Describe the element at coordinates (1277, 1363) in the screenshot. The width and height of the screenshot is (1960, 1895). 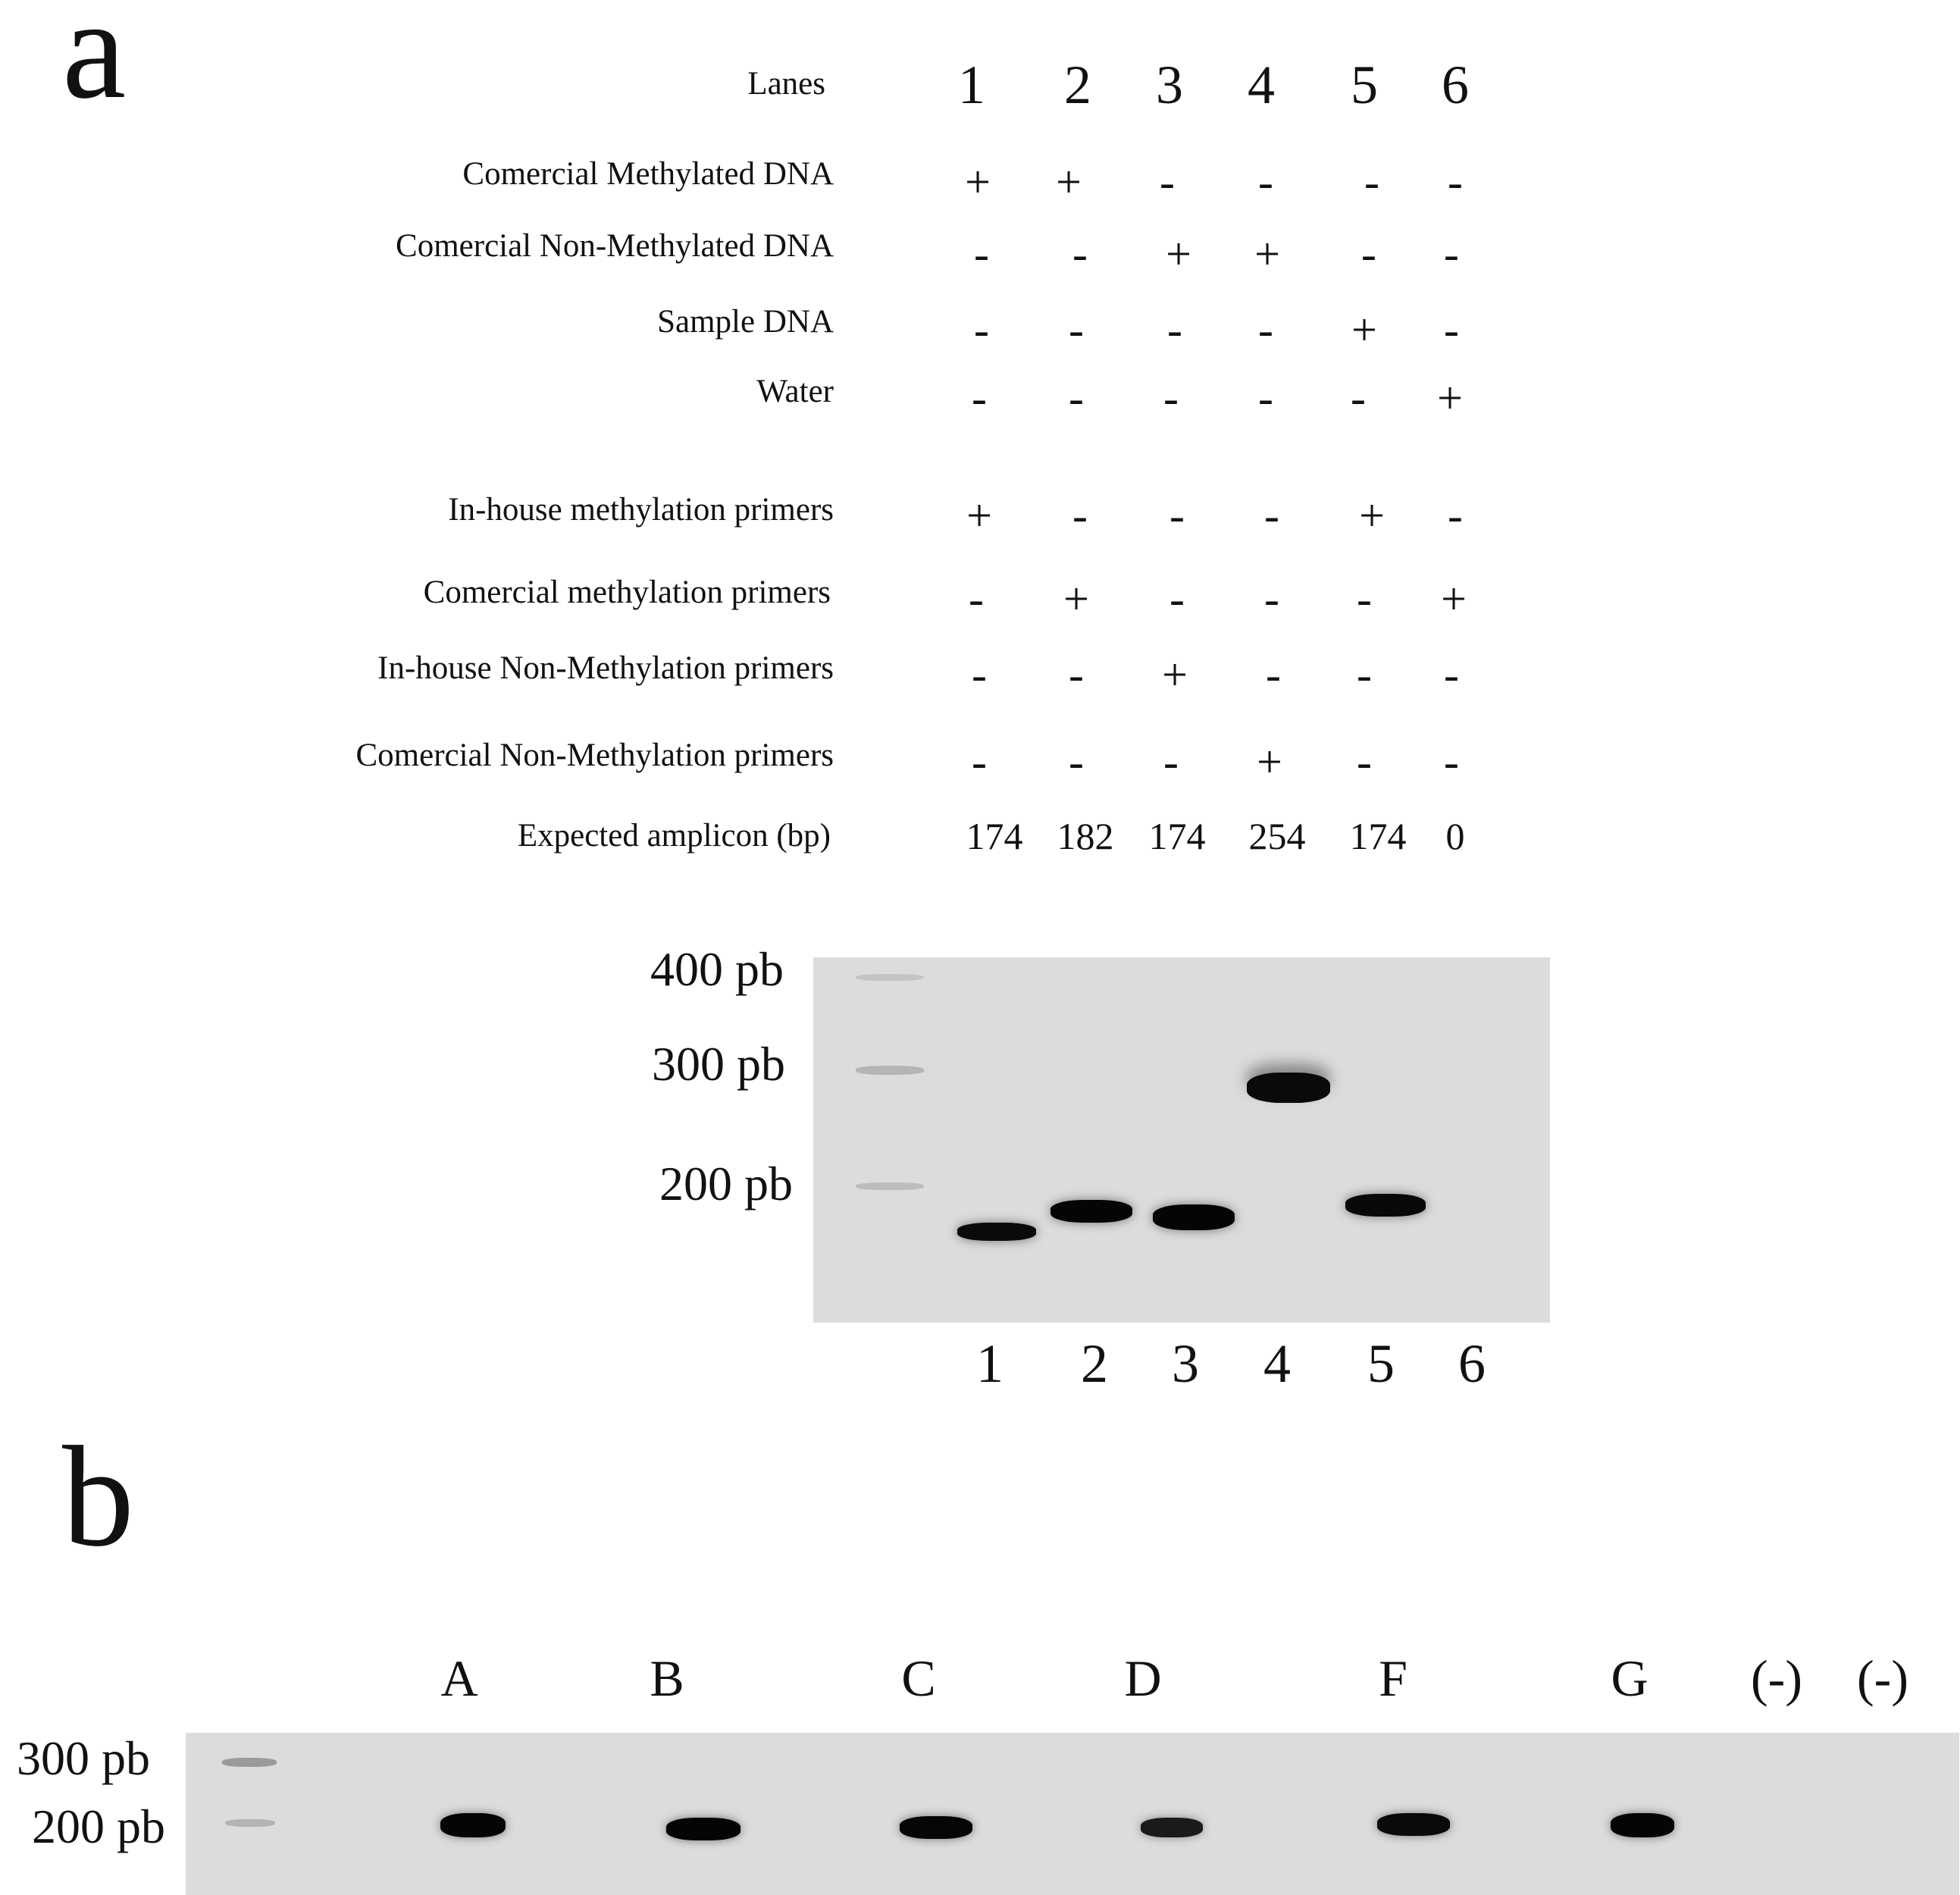
I see `gel-a-lane-label-4: 4` at that location.